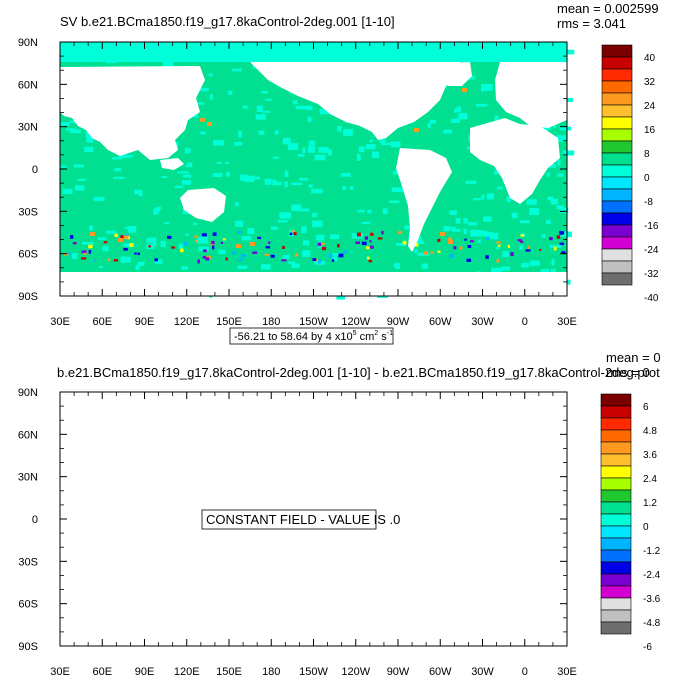  Describe the element at coordinates (313, 672) in the screenshot. I see `bottom-x-tick-label: 150W` at that location.